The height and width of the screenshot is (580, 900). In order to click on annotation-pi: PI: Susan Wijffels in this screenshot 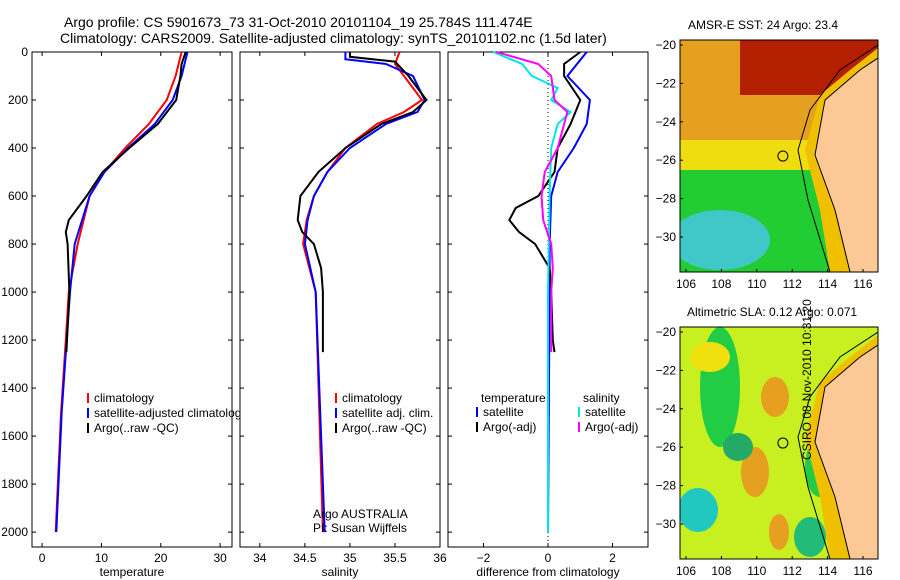, I will do `click(360, 528)`.